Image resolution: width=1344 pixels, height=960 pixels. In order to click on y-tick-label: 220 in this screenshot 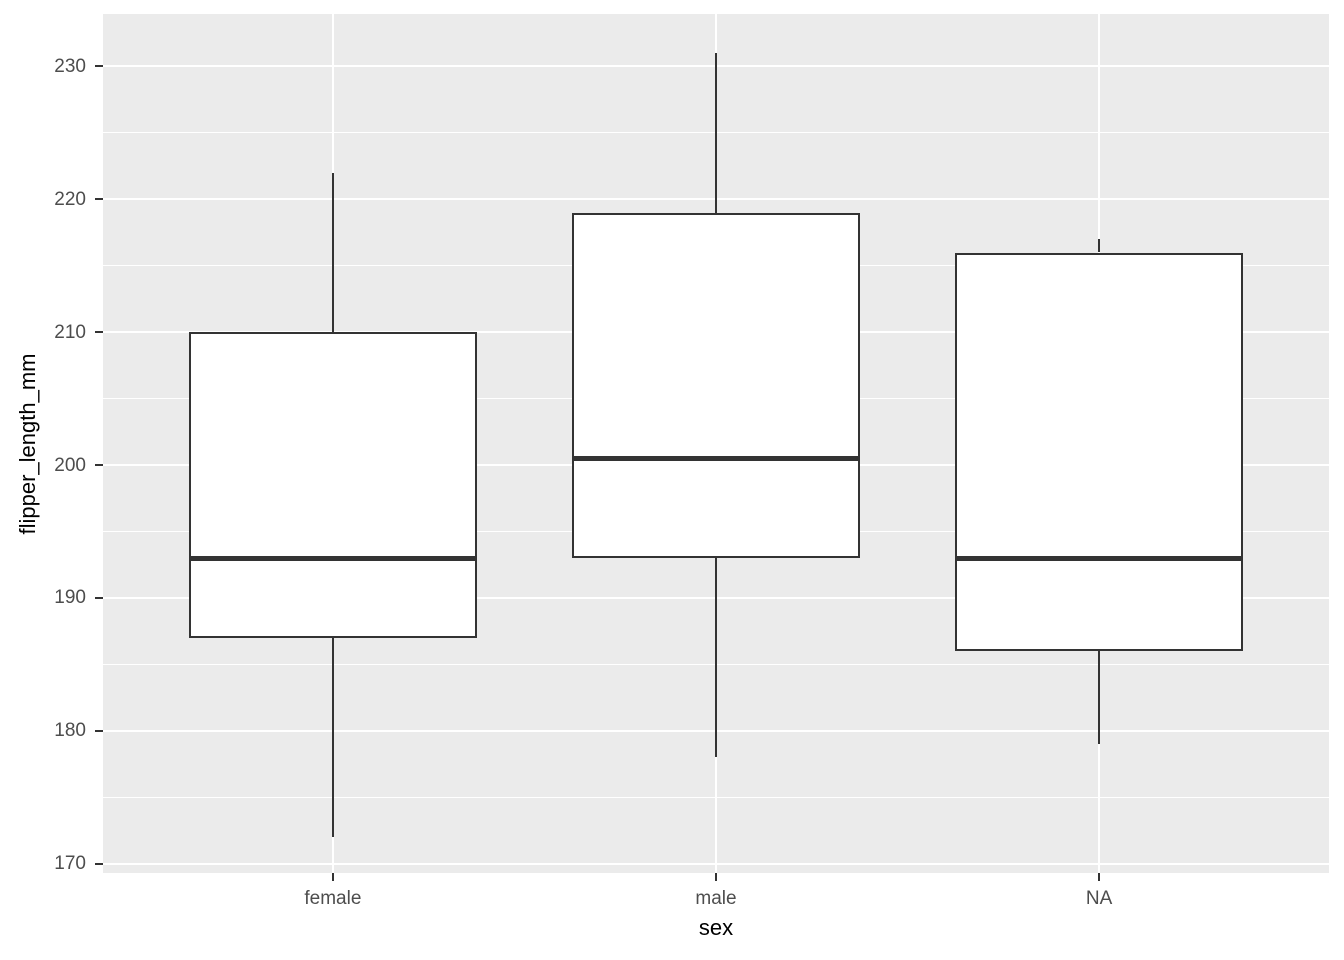, I will do `click(70, 199)`.